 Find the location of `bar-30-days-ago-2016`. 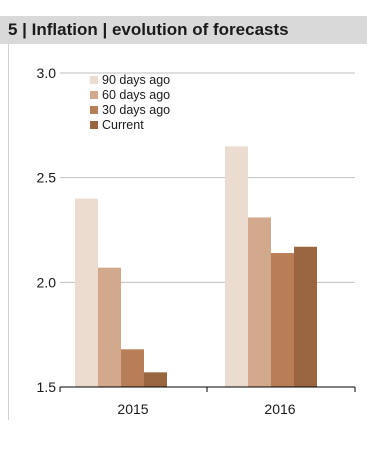

bar-30-days-ago-2016 is located at coordinates (282, 320).